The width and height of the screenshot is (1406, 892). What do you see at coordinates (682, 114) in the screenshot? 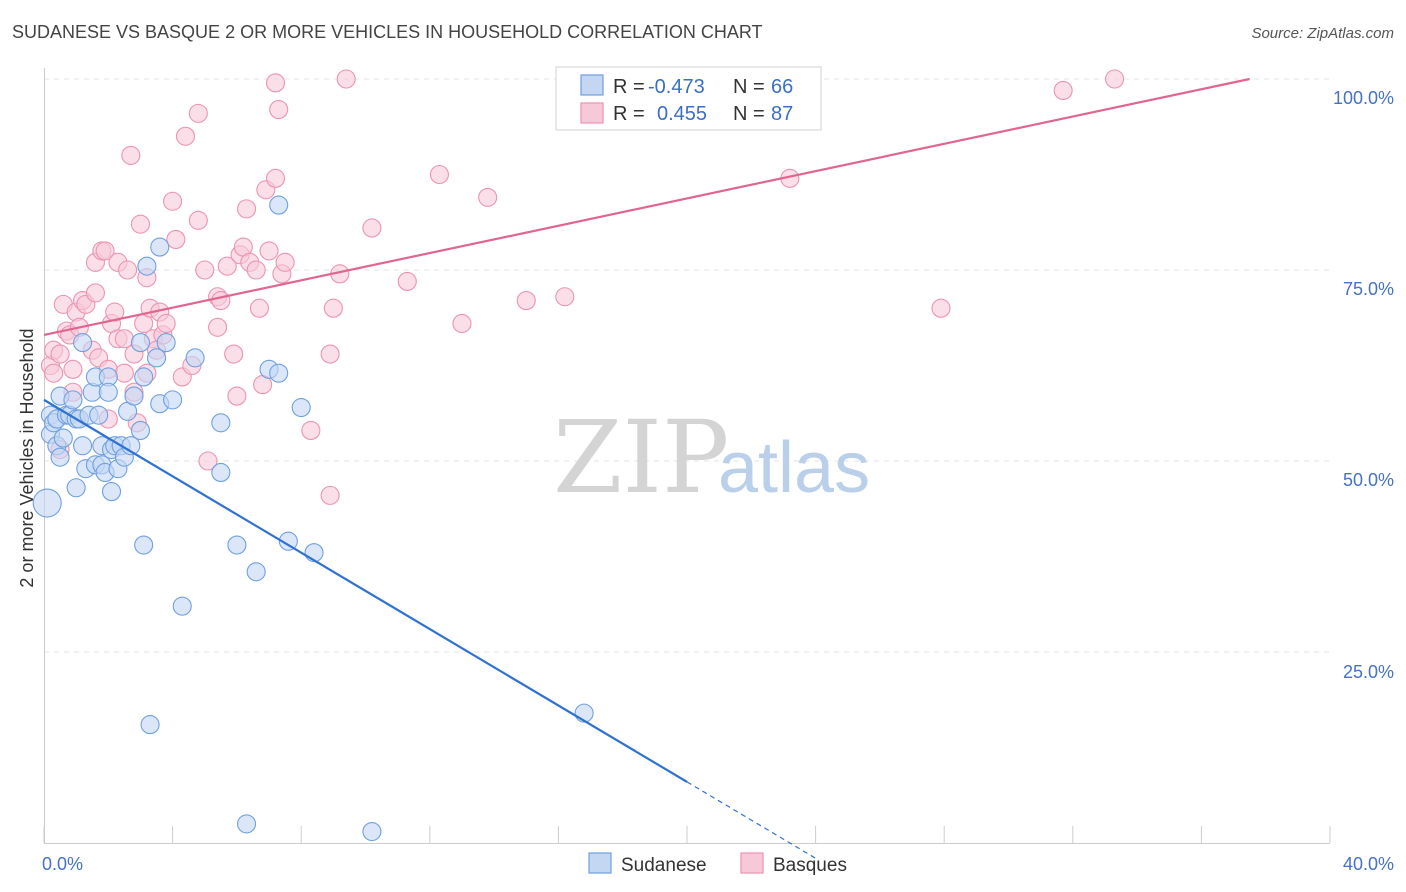
I see `legend-r-value-basques: 0.455` at bounding box center [682, 114].